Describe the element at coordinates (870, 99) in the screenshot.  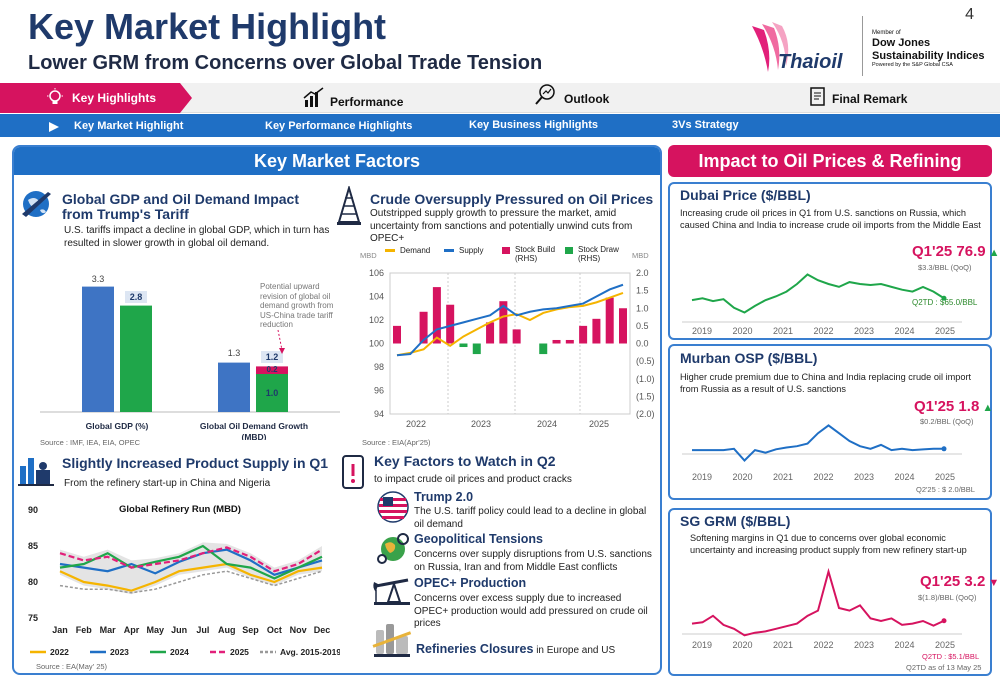
I see `tab-final-remark: Final Remark` at that location.